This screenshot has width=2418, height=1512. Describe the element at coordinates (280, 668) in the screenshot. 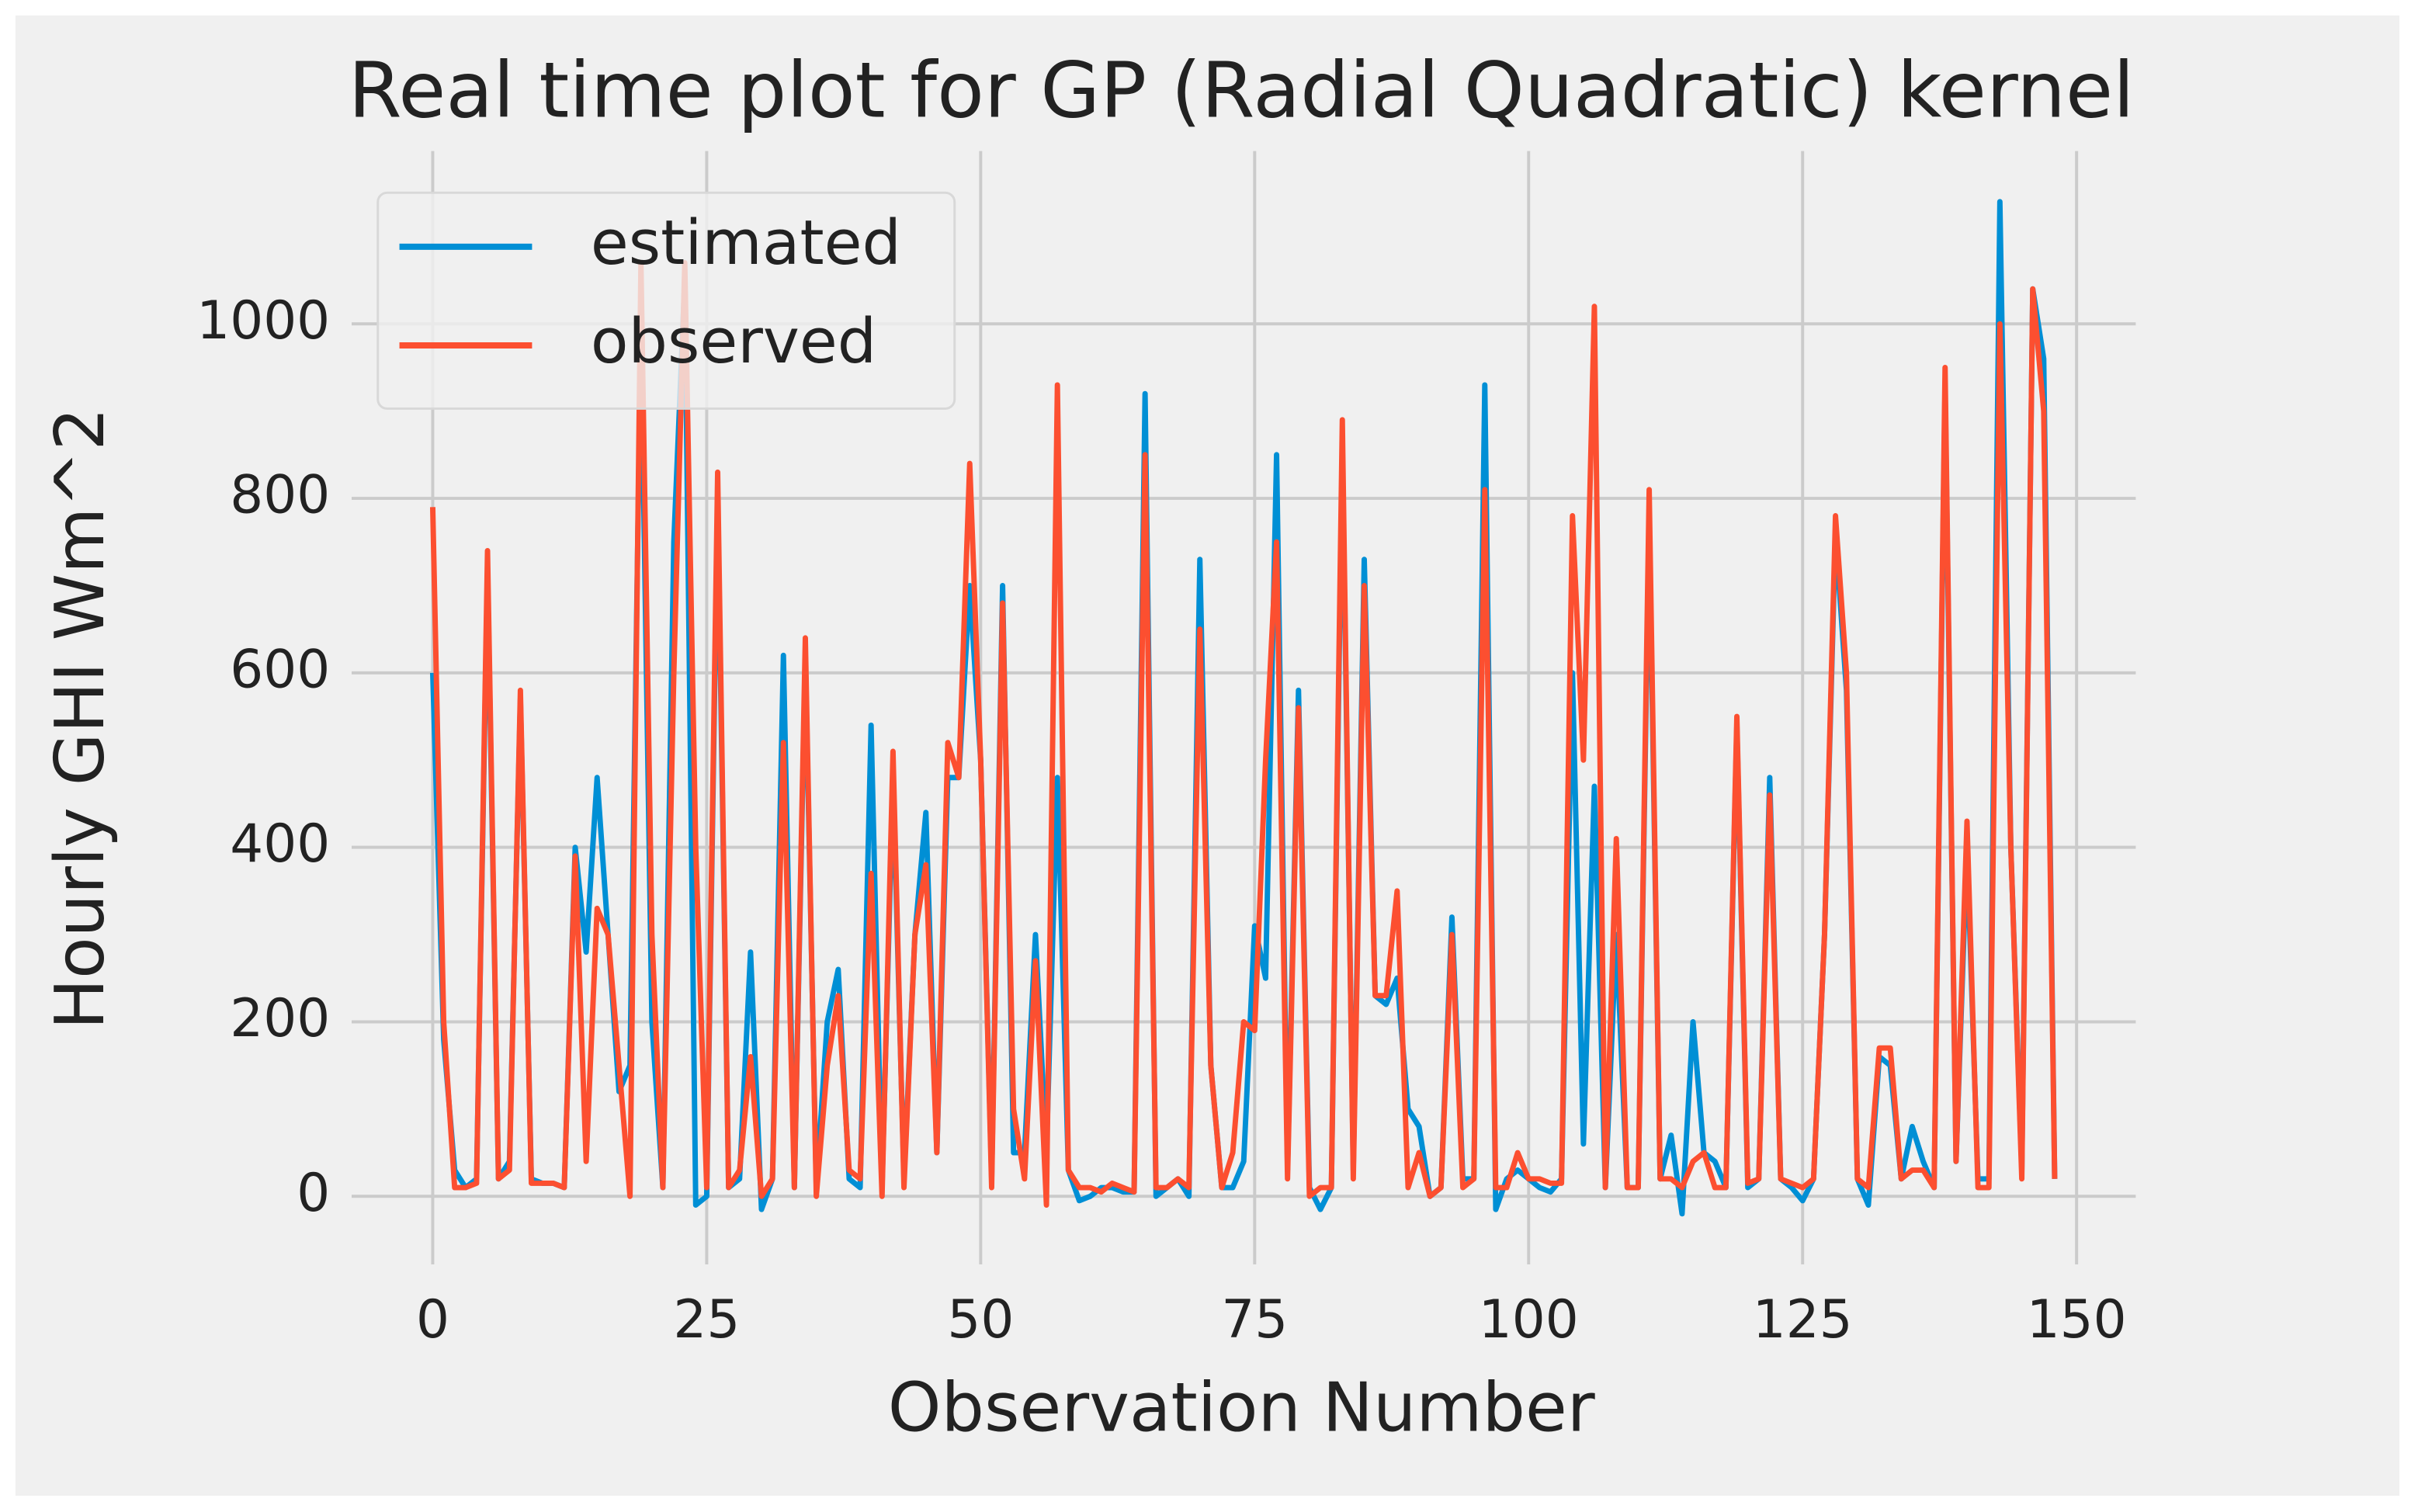

I see `y-tick-label: 600` at that location.